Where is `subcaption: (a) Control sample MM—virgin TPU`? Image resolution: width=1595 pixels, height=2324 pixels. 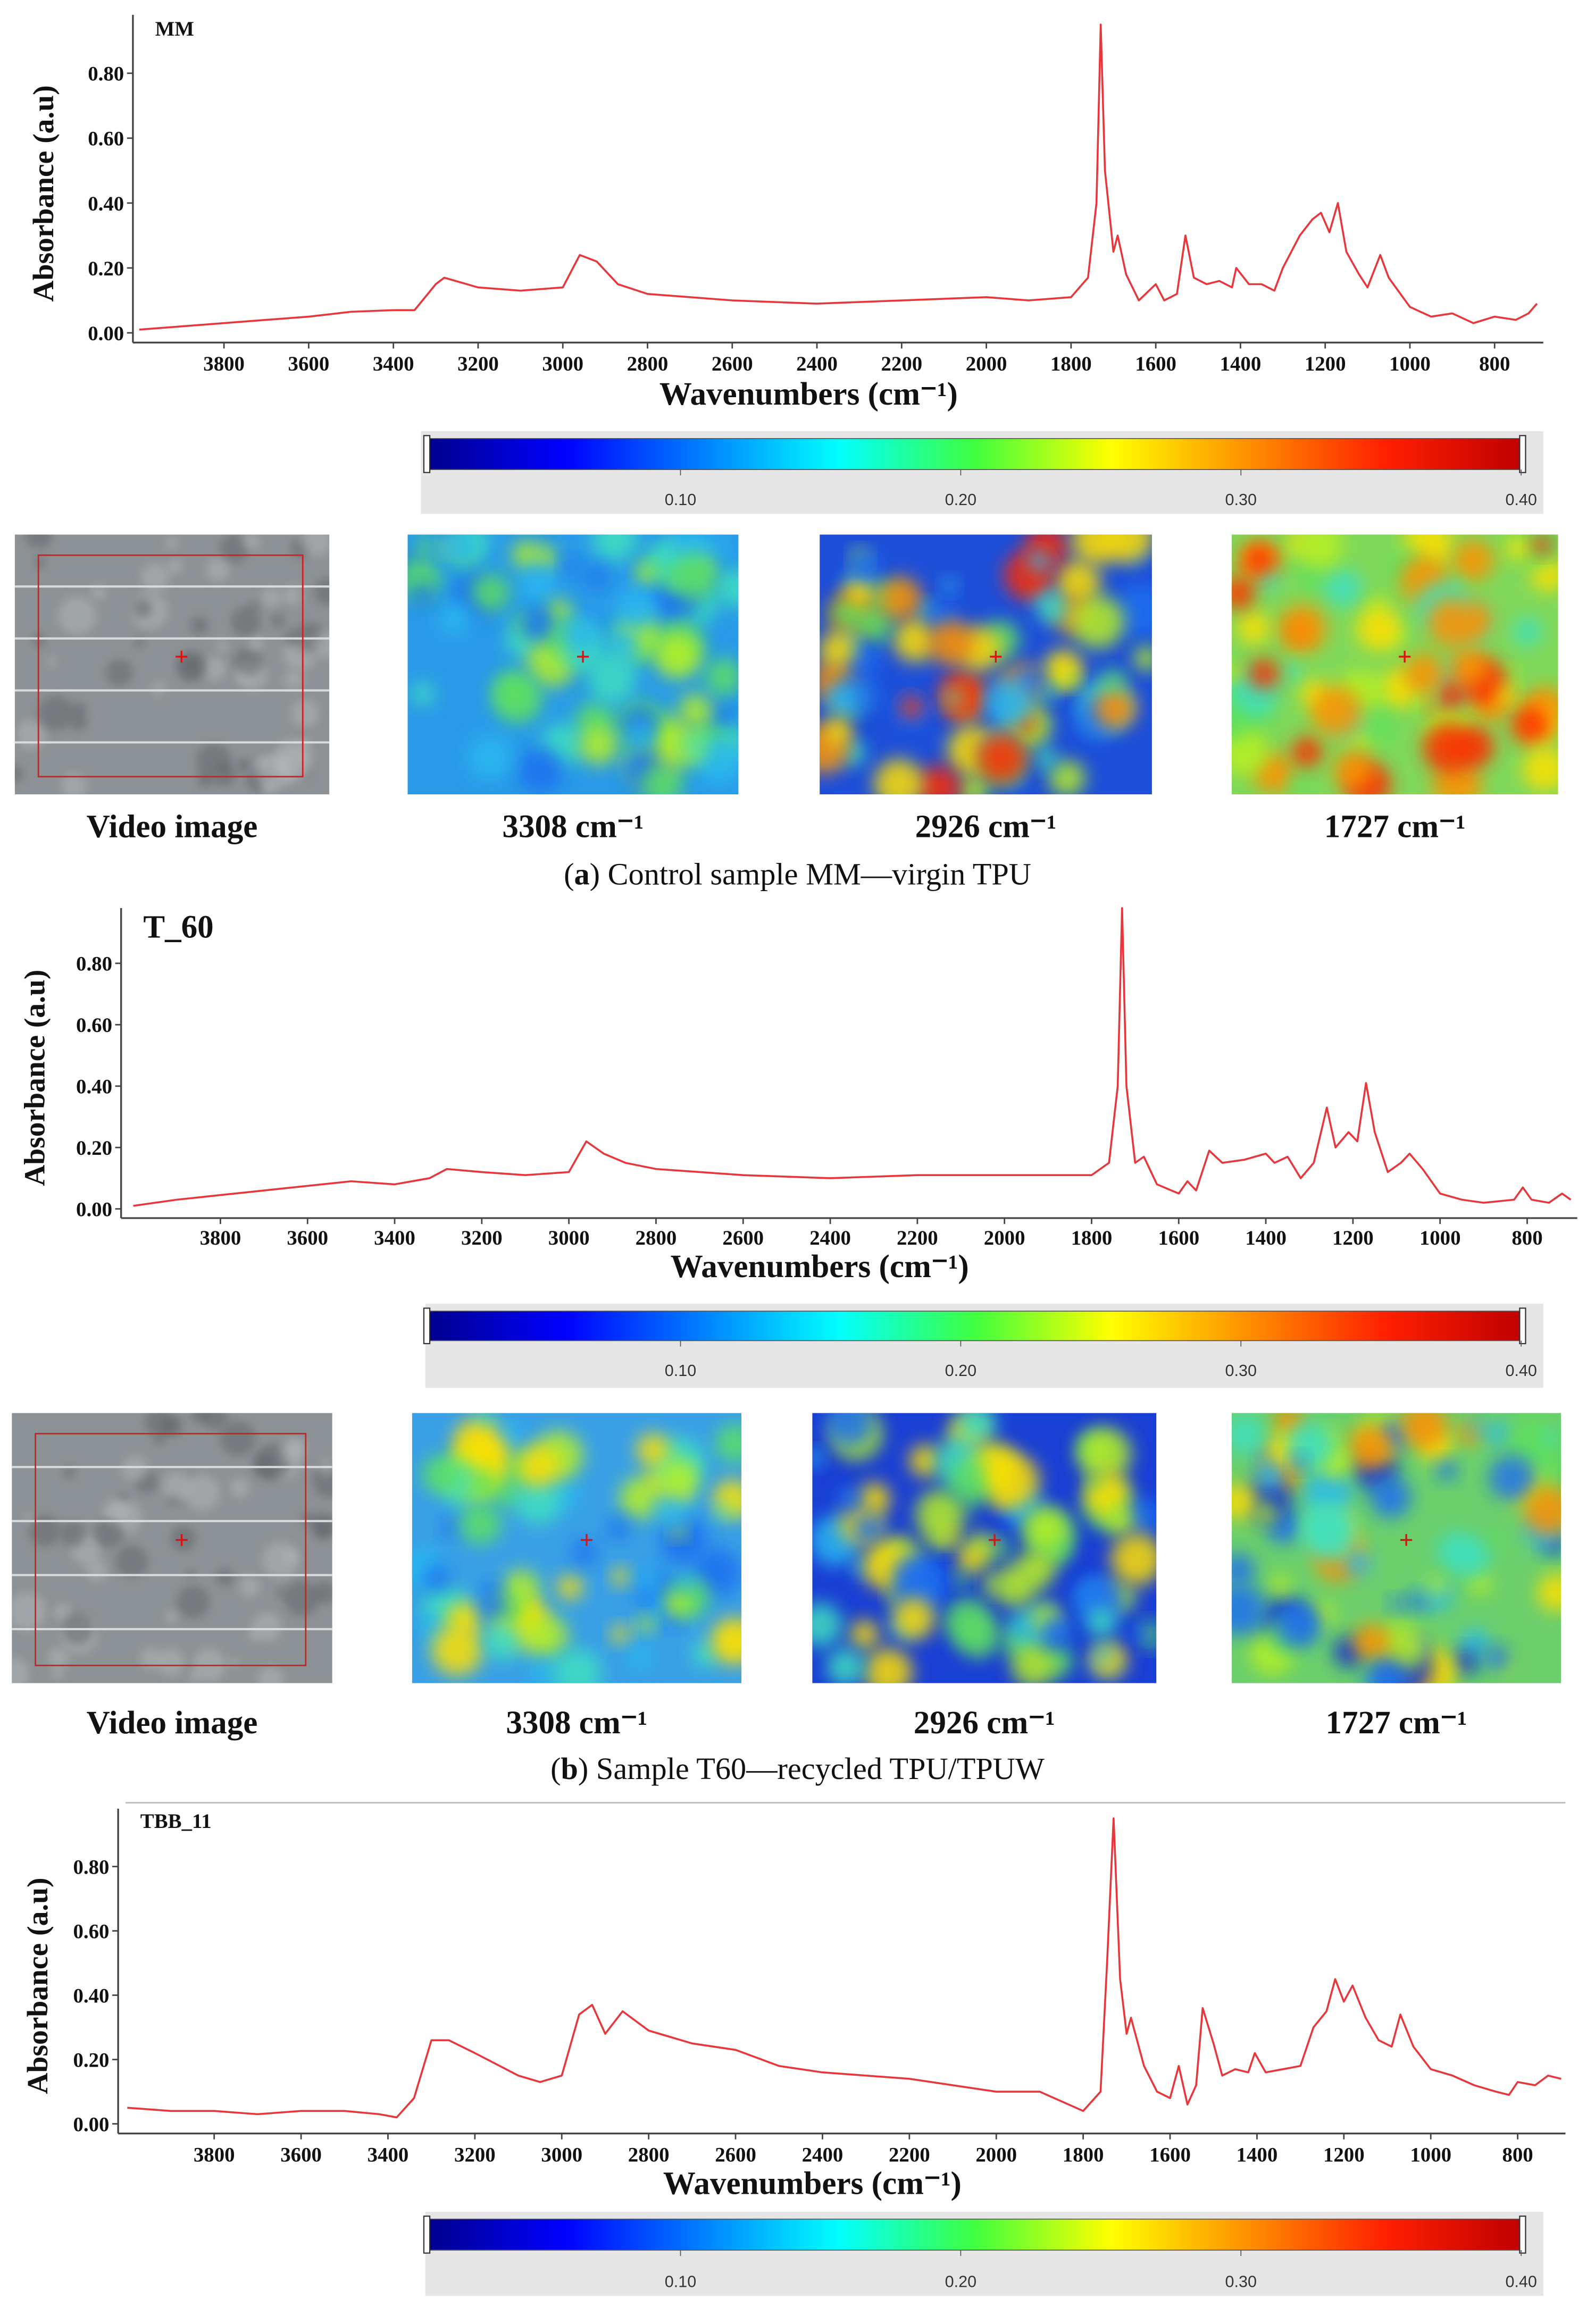
subcaption: (a) Control sample MM—virgin TPU is located at coordinates (797, 874).